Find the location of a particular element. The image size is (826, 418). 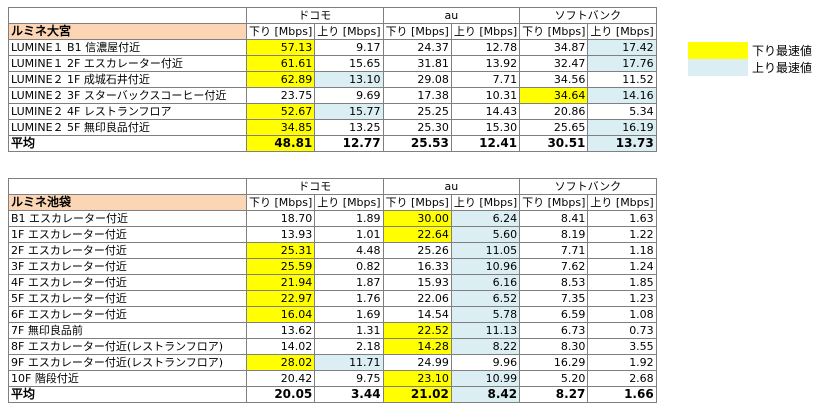

row-label: 1F エスカレーター付近 is located at coordinates (127, 234).